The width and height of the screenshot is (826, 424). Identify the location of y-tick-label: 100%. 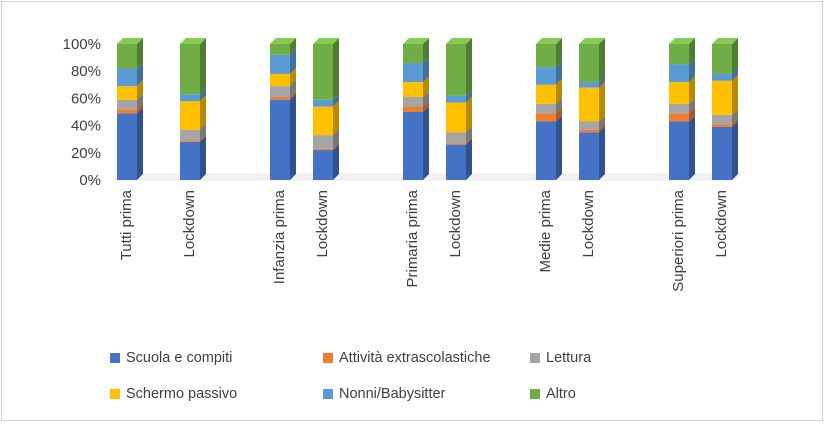
(82, 44).